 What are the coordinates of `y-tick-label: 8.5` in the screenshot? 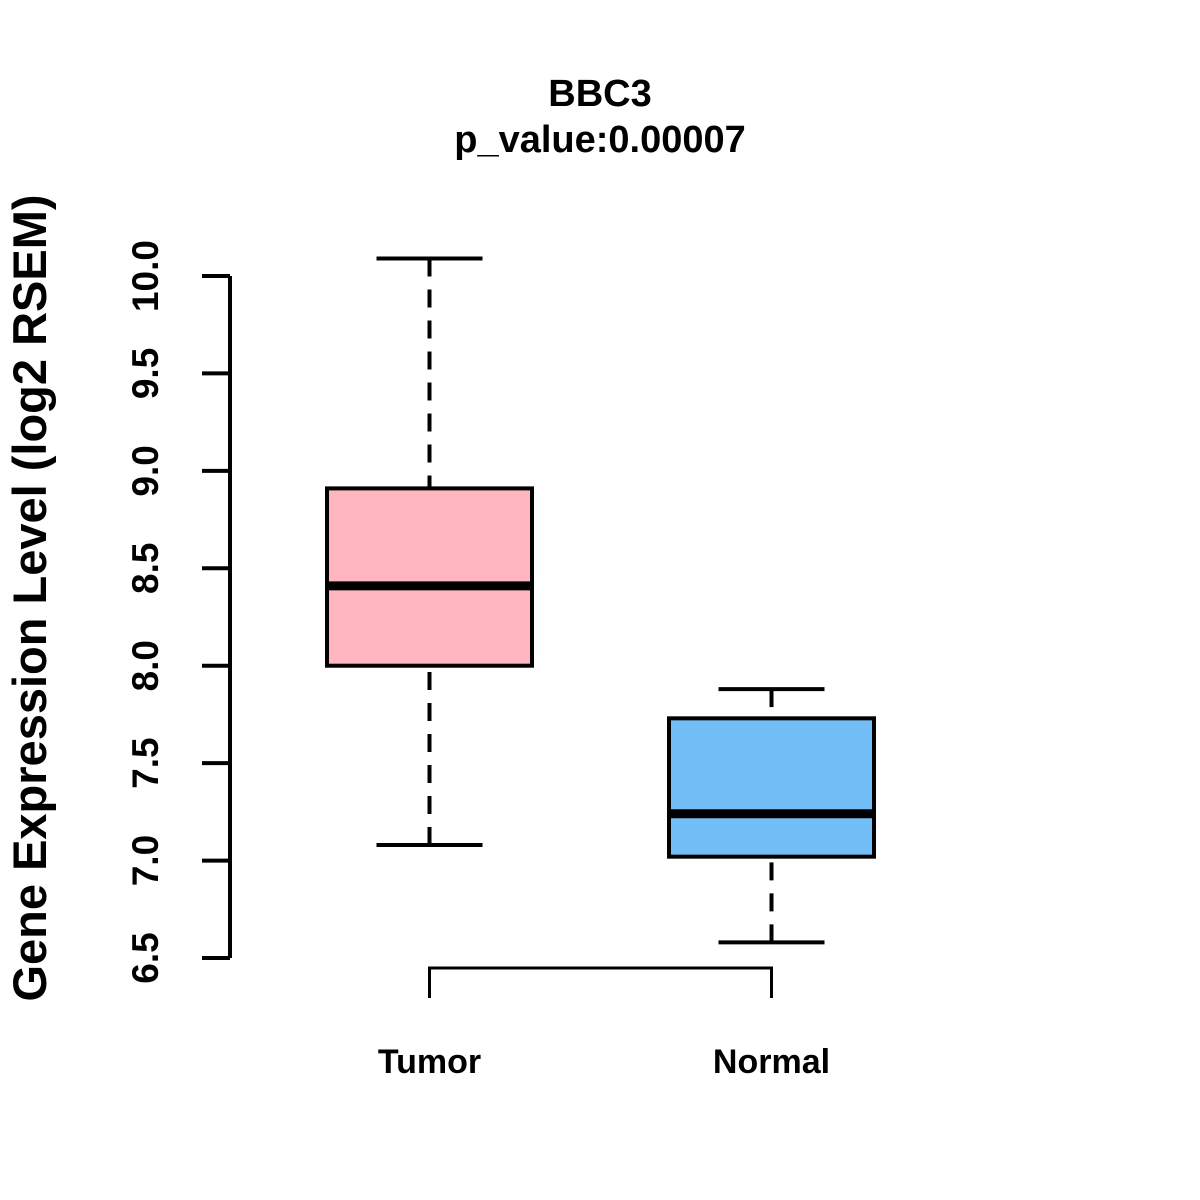 It's located at (145, 568).